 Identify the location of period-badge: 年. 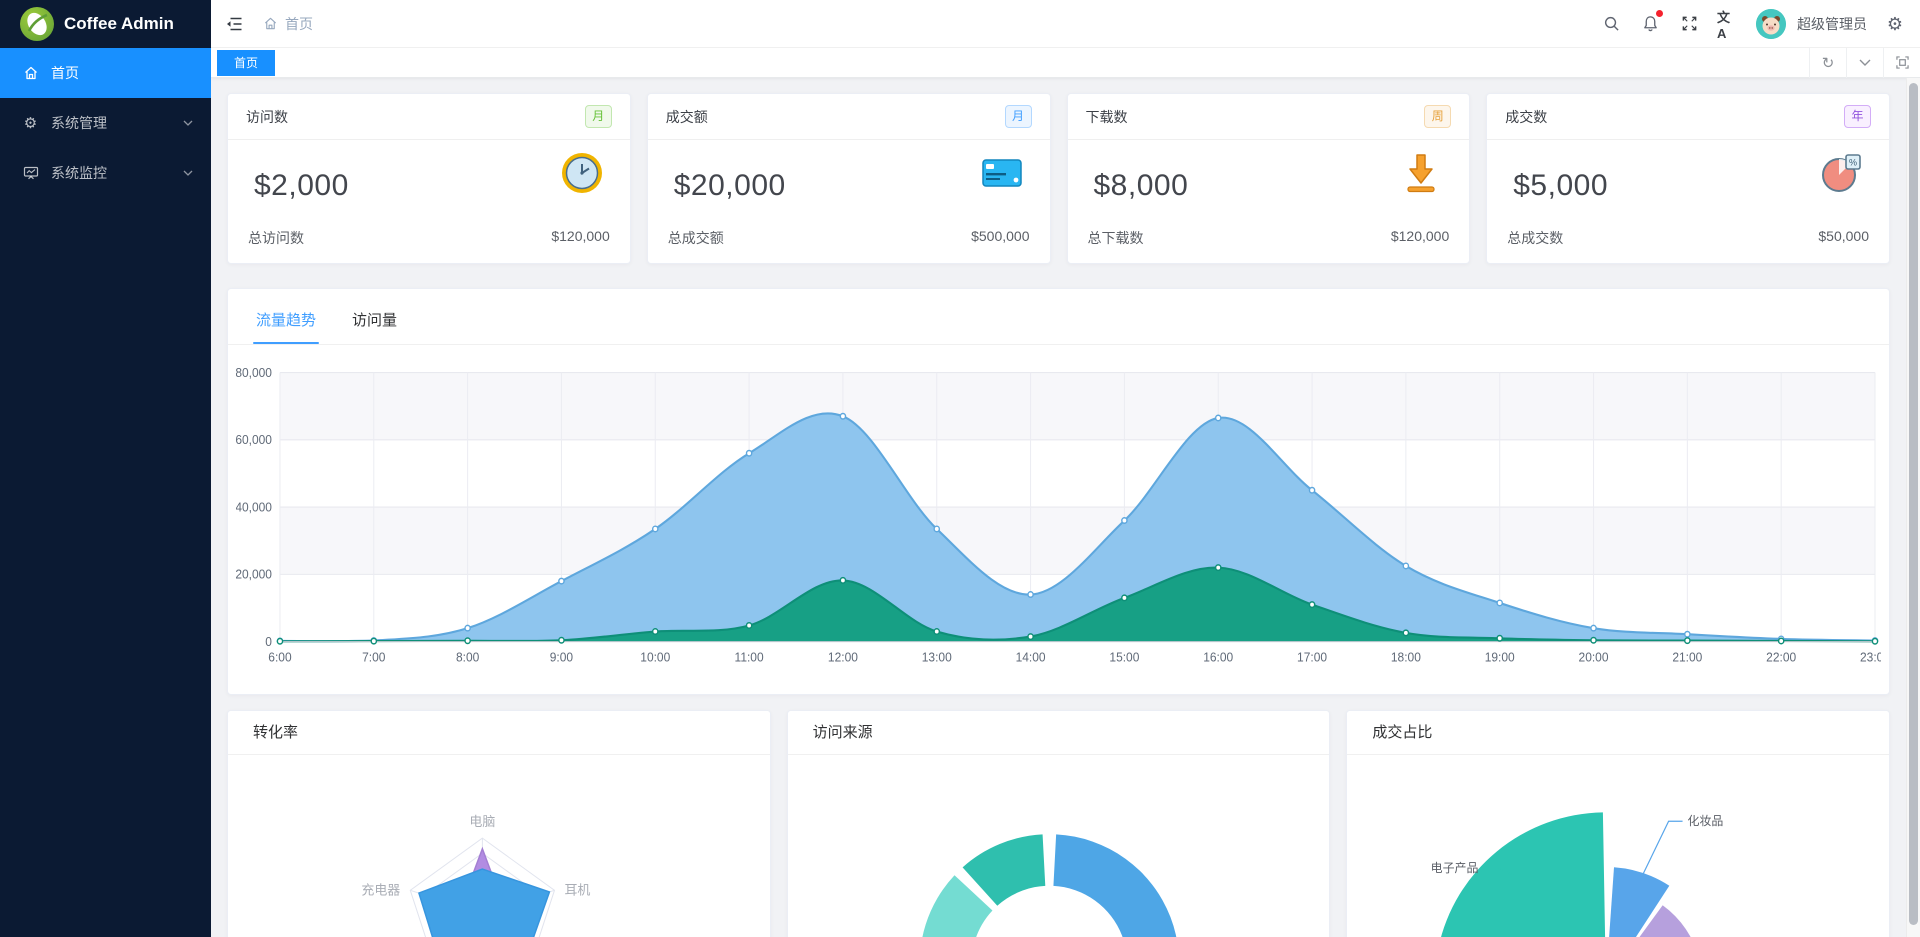
(1857, 116).